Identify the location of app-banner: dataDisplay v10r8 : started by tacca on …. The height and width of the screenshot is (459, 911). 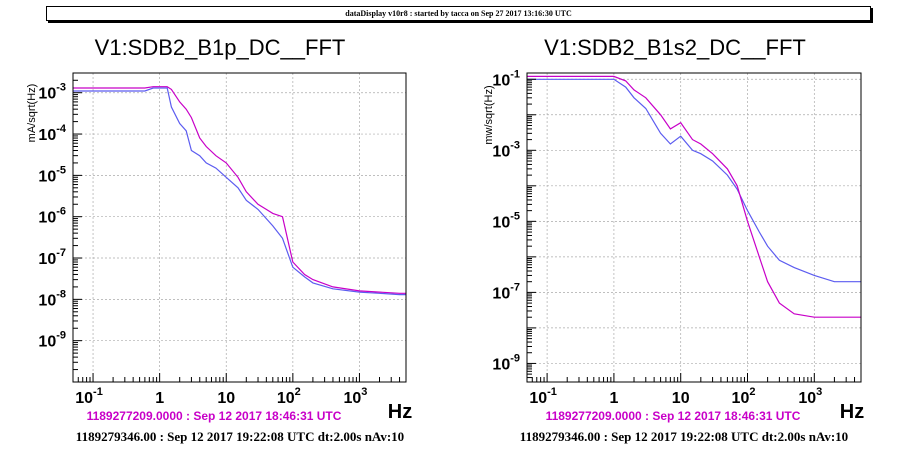
(458, 13).